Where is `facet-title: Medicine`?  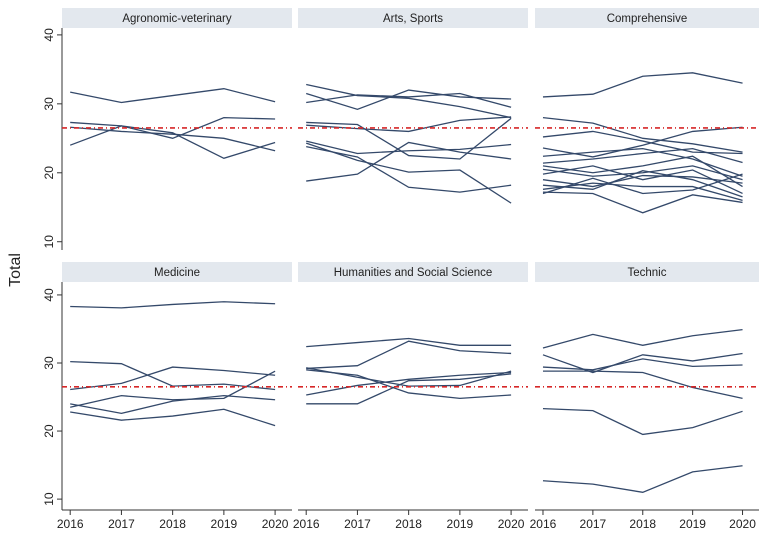 facet-title: Medicine is located at coordinates (177, 273).